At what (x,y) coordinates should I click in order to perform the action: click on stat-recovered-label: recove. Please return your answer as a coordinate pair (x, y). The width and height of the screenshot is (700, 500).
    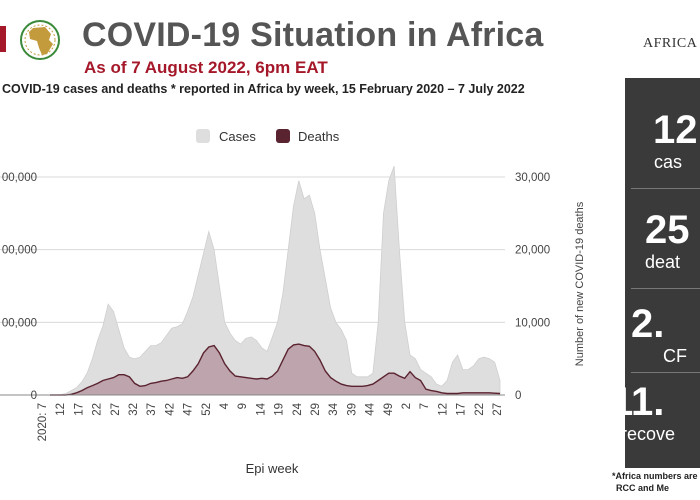
    Looking at the image, I should click on (650, 434).